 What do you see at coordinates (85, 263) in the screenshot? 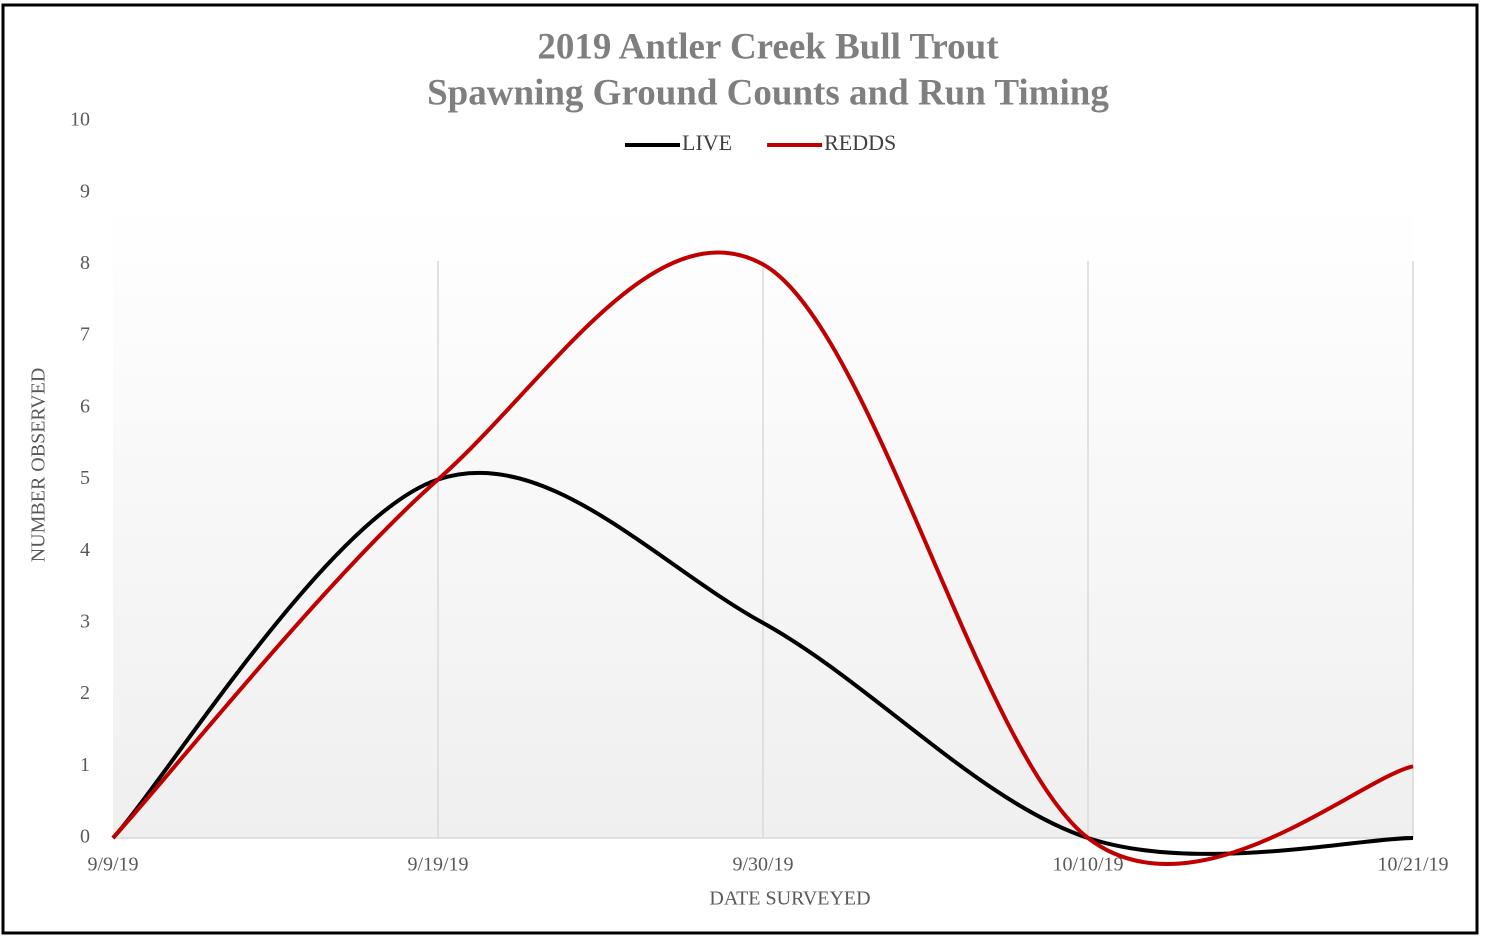
I see `y-tick-label: 8` at bounding box center [85, 263].